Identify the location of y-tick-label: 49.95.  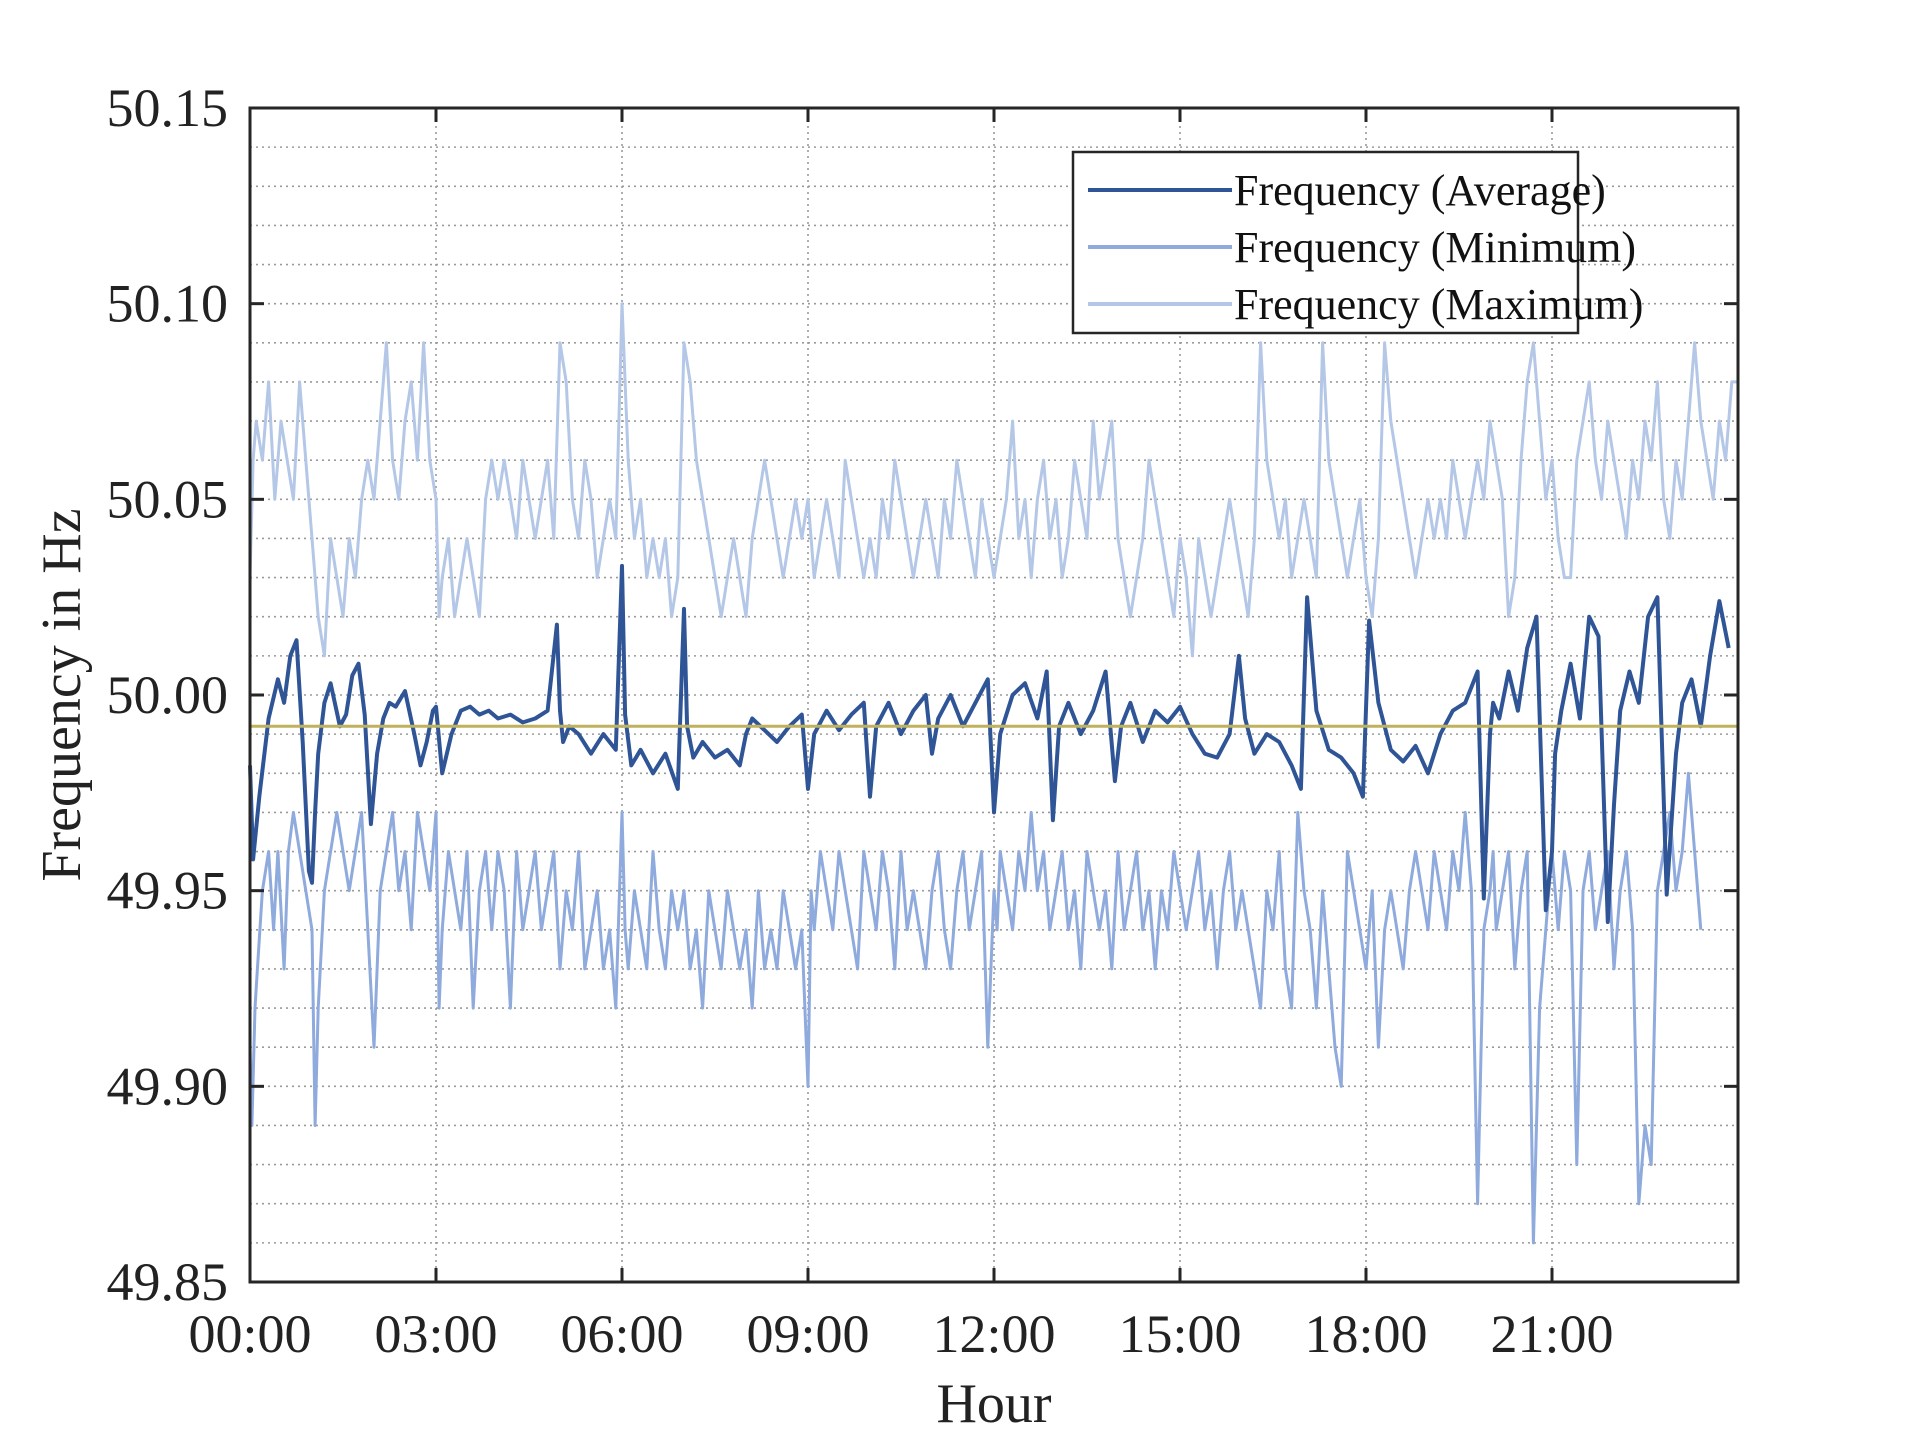
(168, 891).